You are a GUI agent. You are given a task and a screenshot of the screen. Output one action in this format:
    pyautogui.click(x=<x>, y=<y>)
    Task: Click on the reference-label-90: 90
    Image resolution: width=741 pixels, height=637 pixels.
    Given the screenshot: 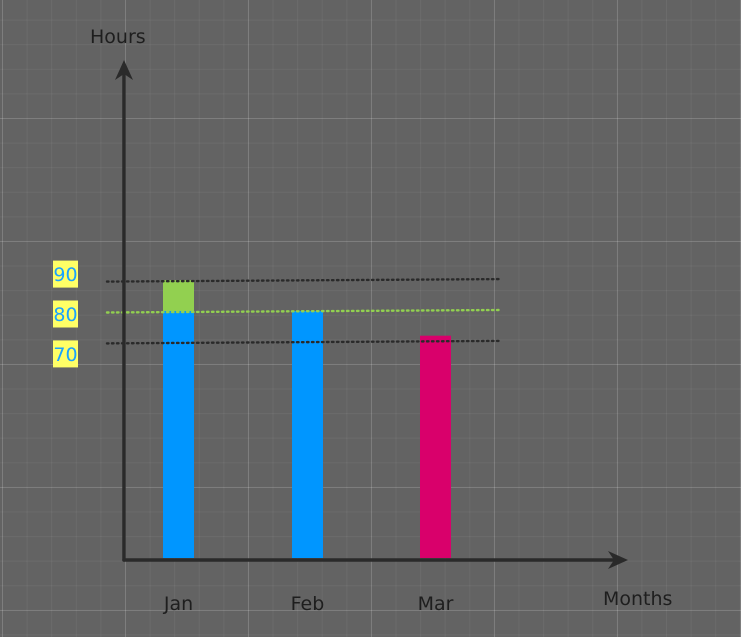 What is the action you would take?
    pyautogui.click(x=65, y=274)
    